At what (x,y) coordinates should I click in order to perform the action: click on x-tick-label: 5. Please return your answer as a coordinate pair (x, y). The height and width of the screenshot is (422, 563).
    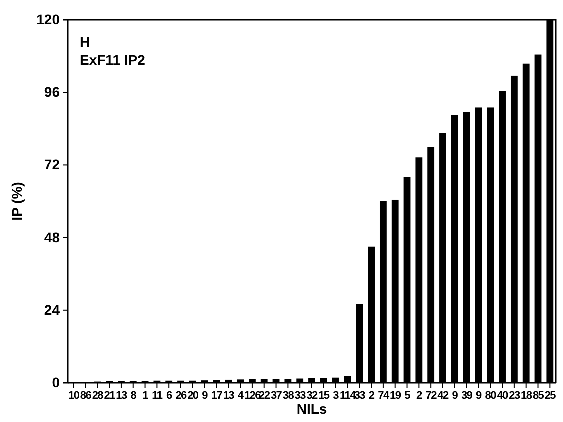
    Looking at the image, I should click on (407, 396).